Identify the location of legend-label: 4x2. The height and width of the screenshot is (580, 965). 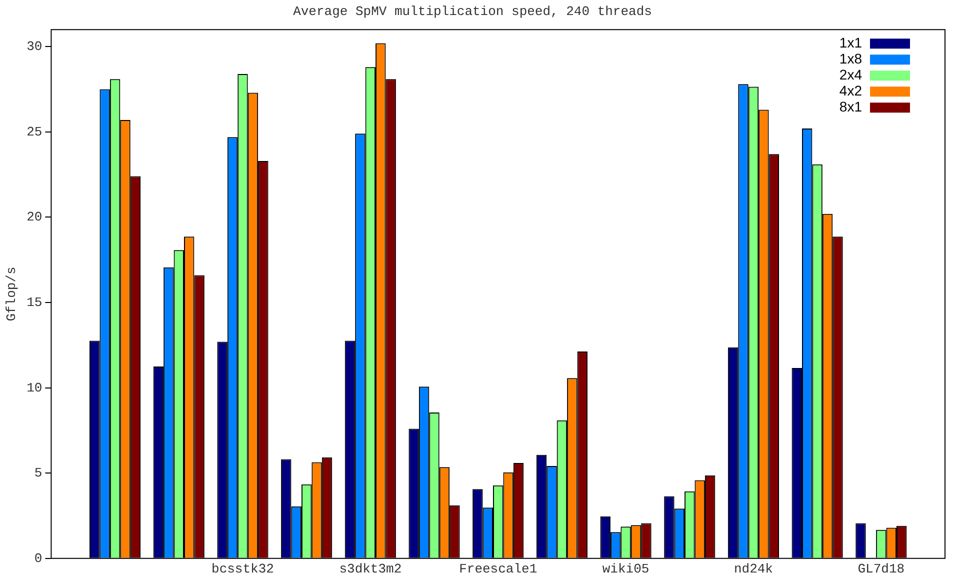
(850, 90).